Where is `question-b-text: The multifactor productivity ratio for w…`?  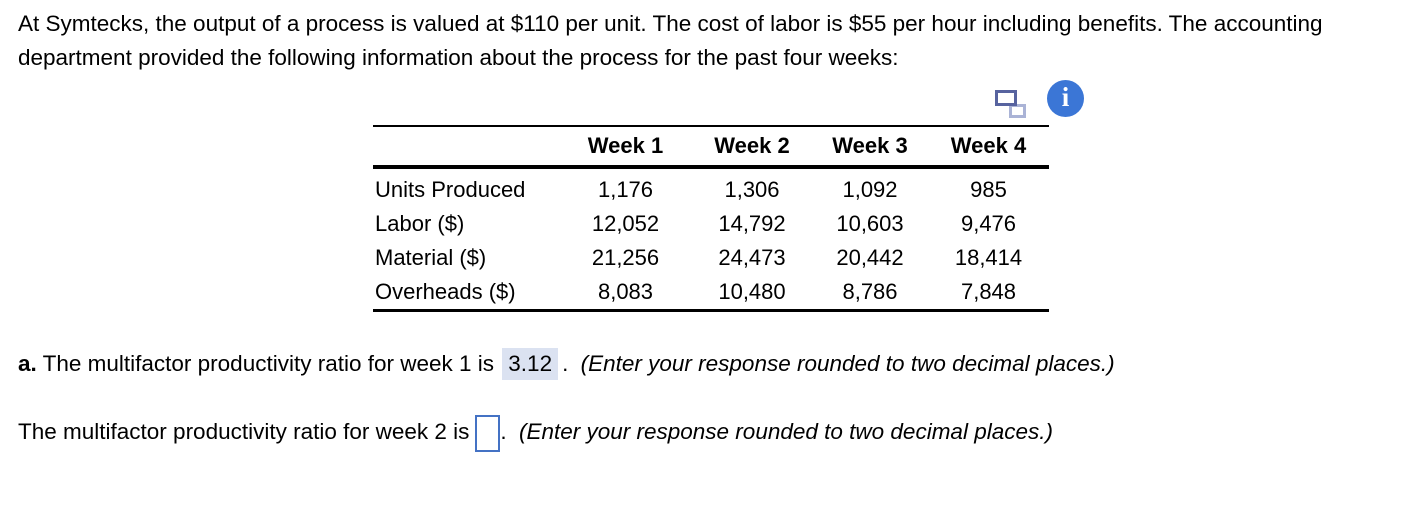
question-b-text: The multifactor productivity ratio for w… is located at coordinates (244, 431).